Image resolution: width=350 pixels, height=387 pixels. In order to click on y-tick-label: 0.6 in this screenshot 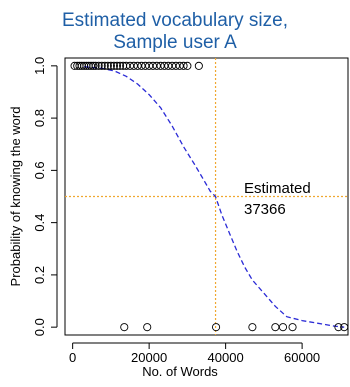, I will do `click(39, 170)`.